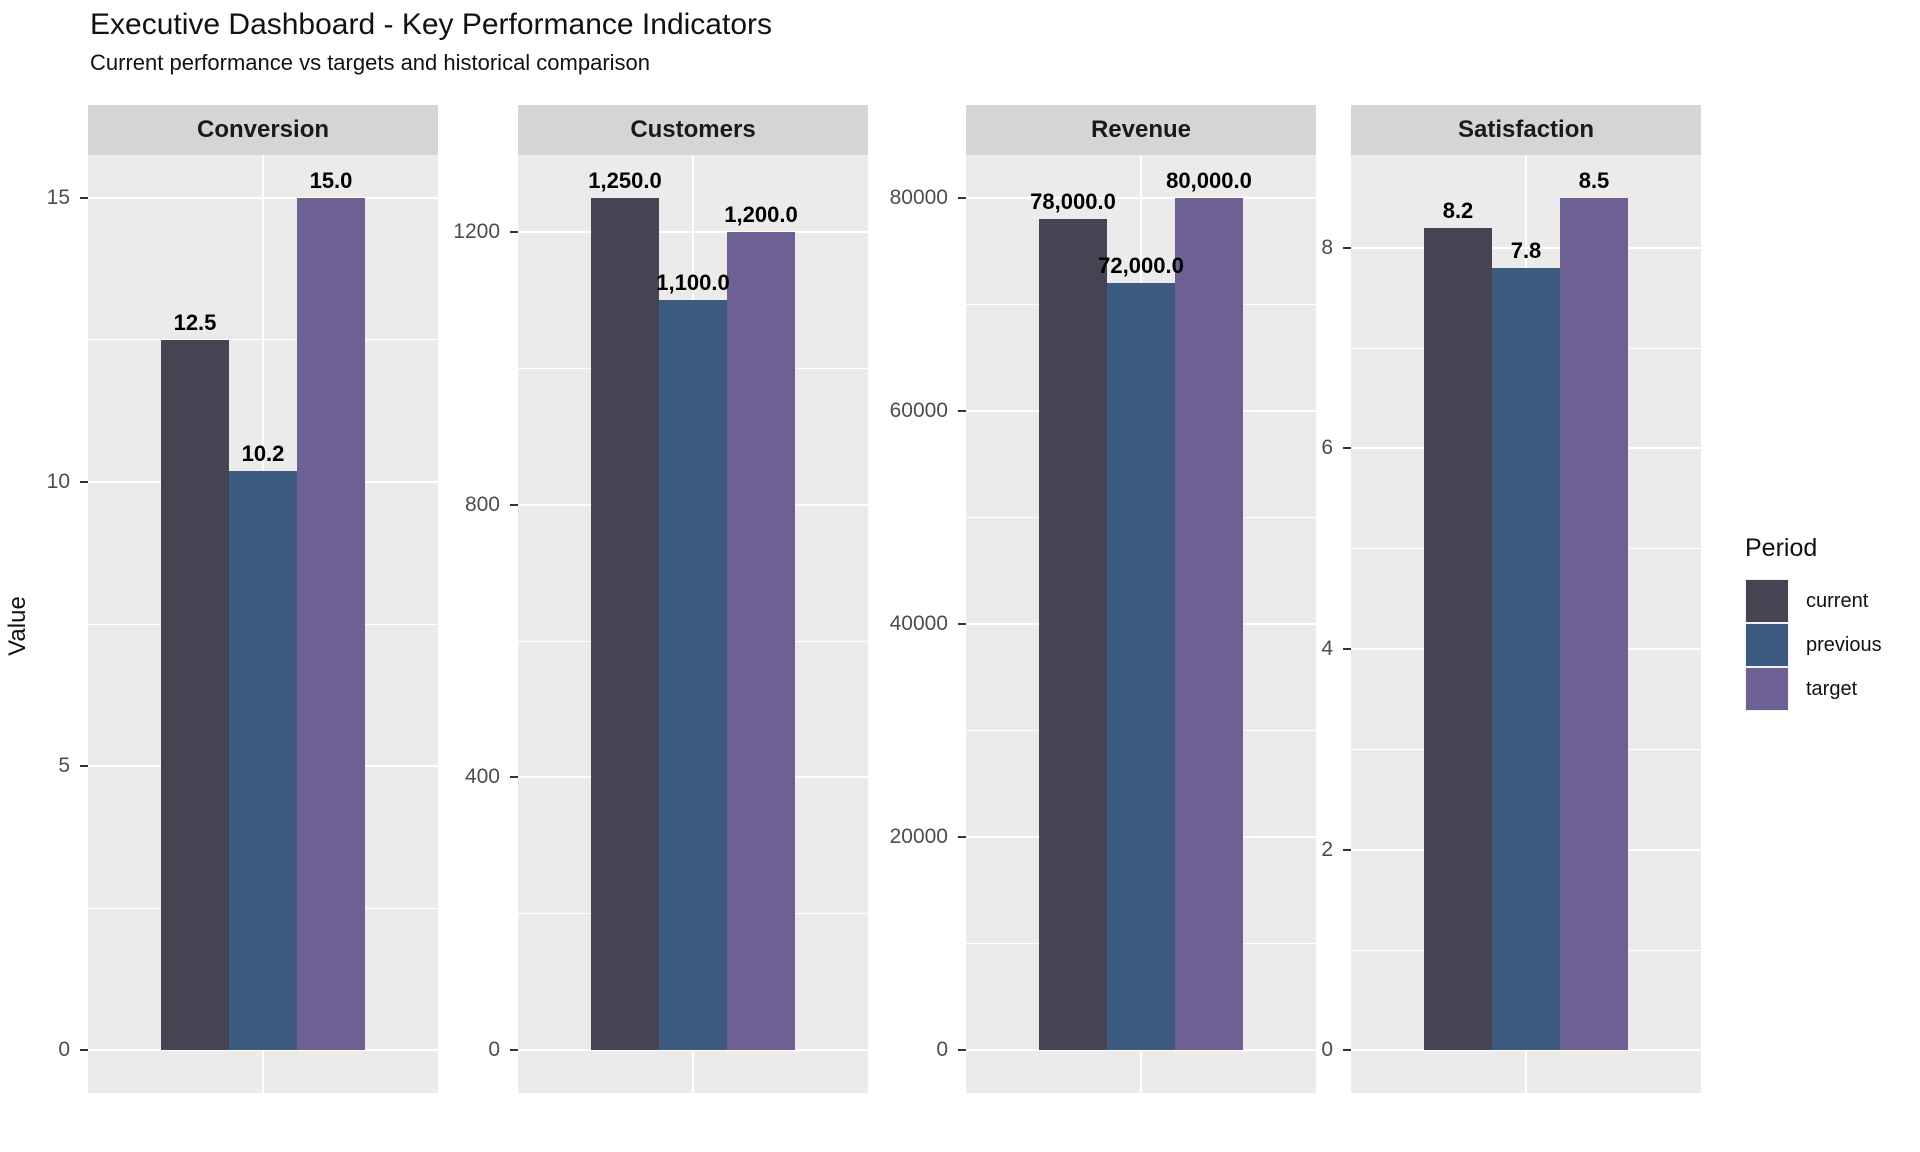 The width and height of the screenshot is (1920, 1152). Describe the element at coordinates (1327, 448) in the screenshot. I see `y-tick-label: 6` at that location.